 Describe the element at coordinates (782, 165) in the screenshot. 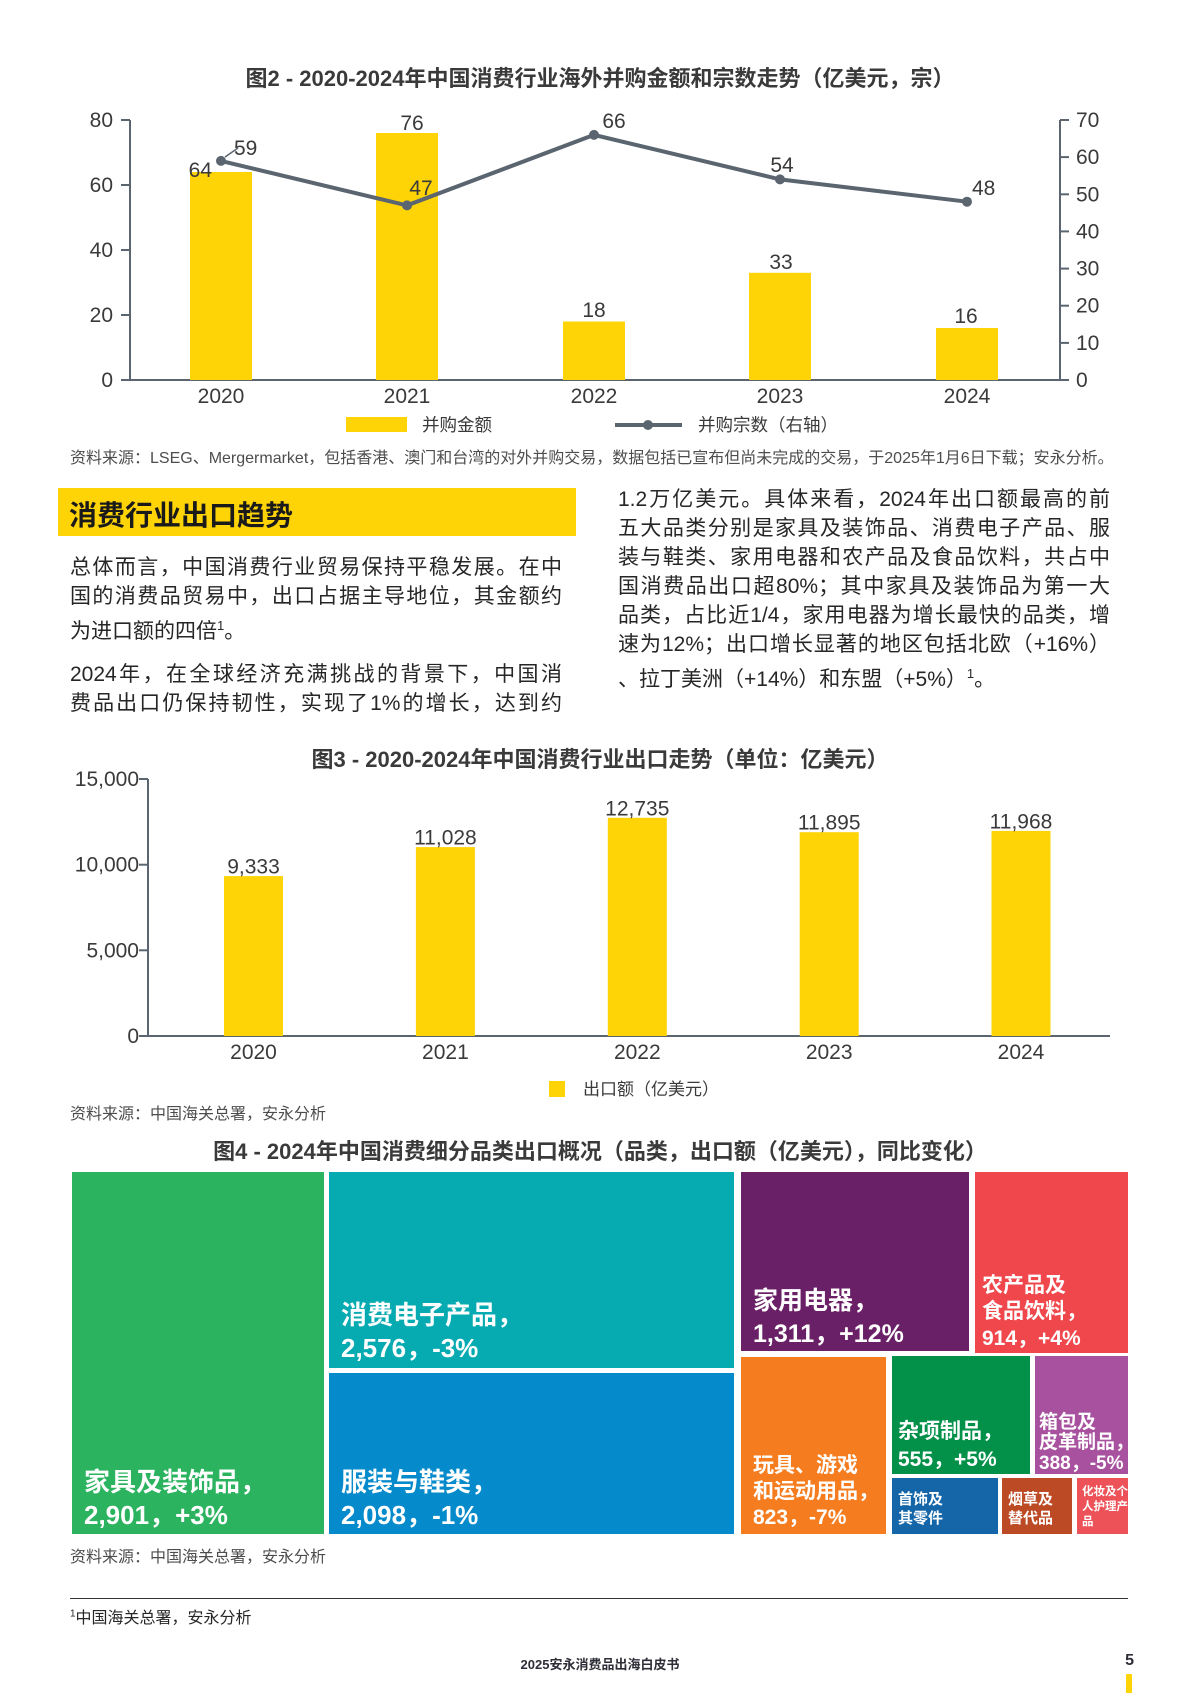

I see `svg-text: 54` at that location.